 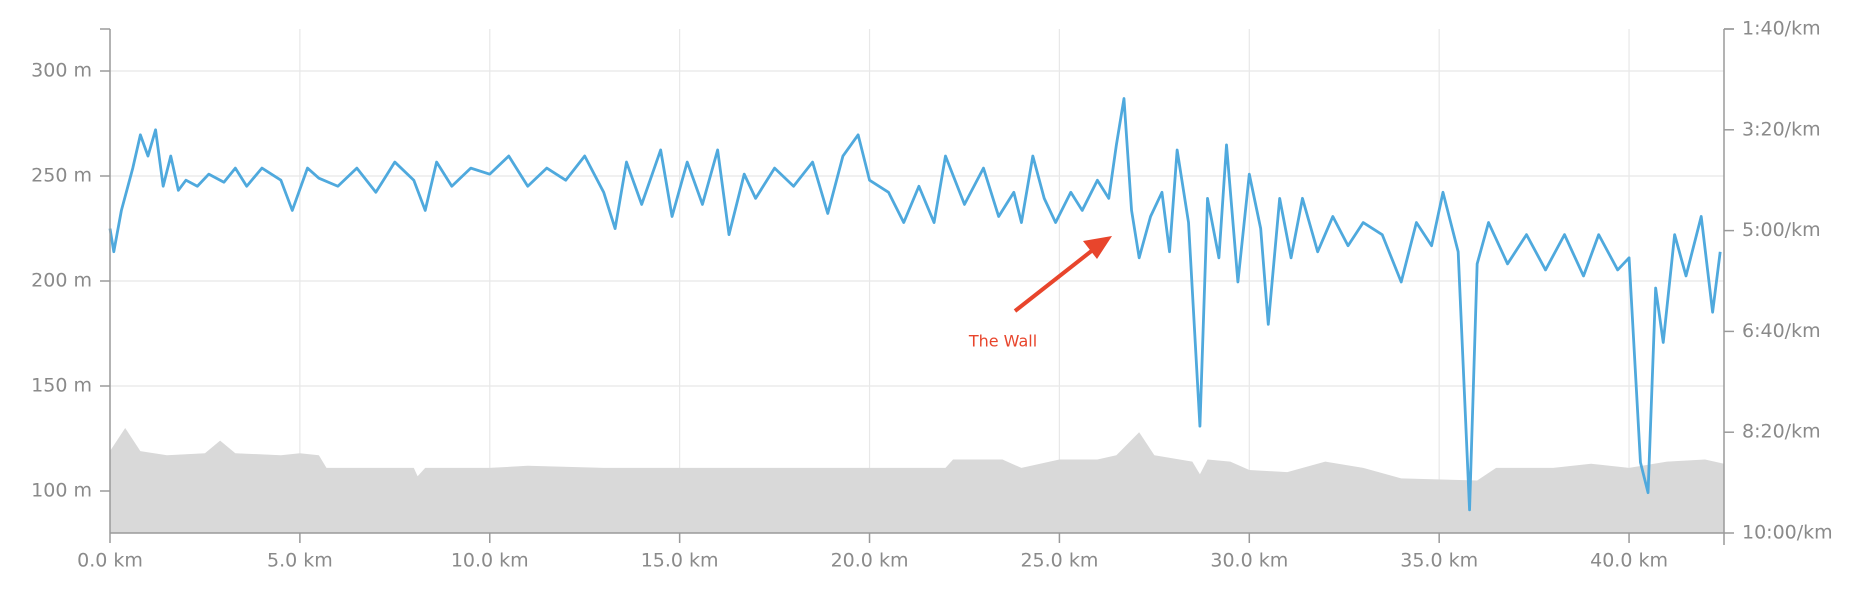 I want to click on y-tick-label: 250 m, so click(x=61, y=176).